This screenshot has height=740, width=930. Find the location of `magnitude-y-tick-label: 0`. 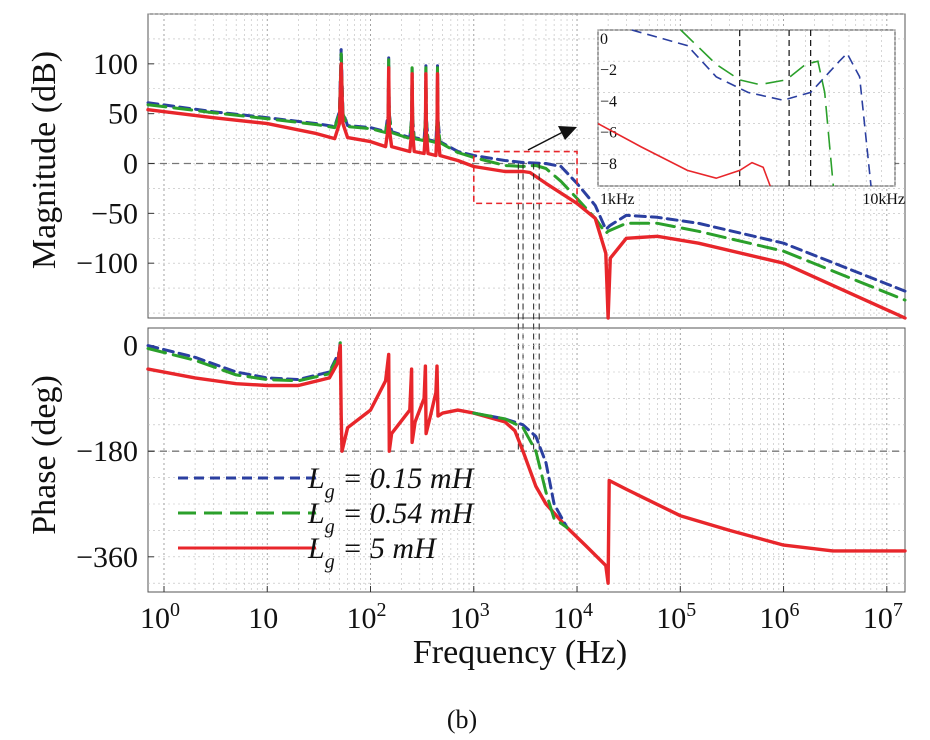

magnitude-y-tick-label: 0 is located at coordinates (130, 164).